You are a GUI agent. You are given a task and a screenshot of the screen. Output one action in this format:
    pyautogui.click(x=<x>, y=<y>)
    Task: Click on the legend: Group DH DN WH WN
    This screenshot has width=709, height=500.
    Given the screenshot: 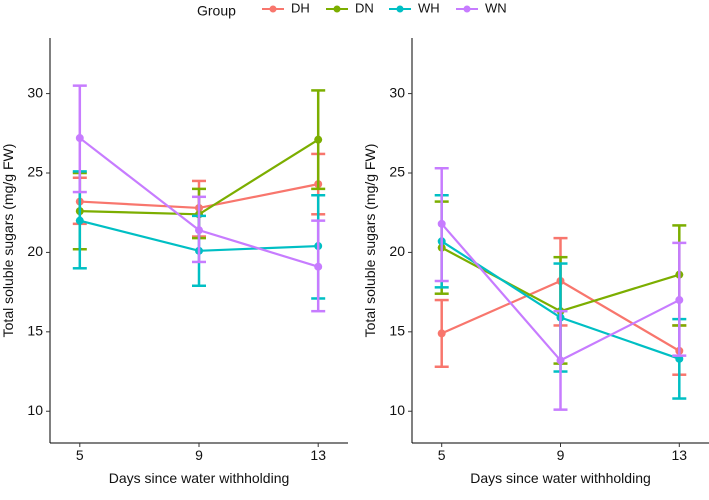 What is the action you would take?
    pyautogui.click(x=352, y=9)
    